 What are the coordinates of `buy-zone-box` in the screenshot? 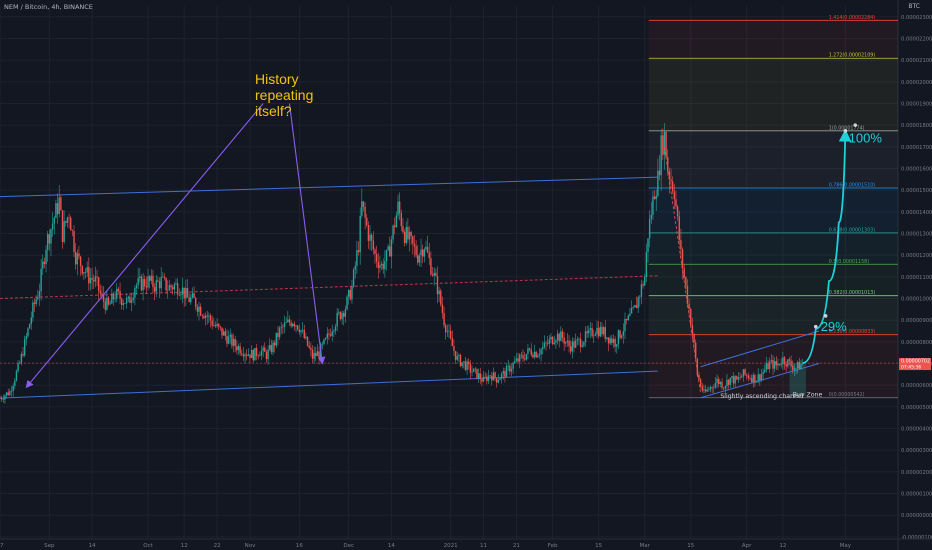 It's located at (797, 379).